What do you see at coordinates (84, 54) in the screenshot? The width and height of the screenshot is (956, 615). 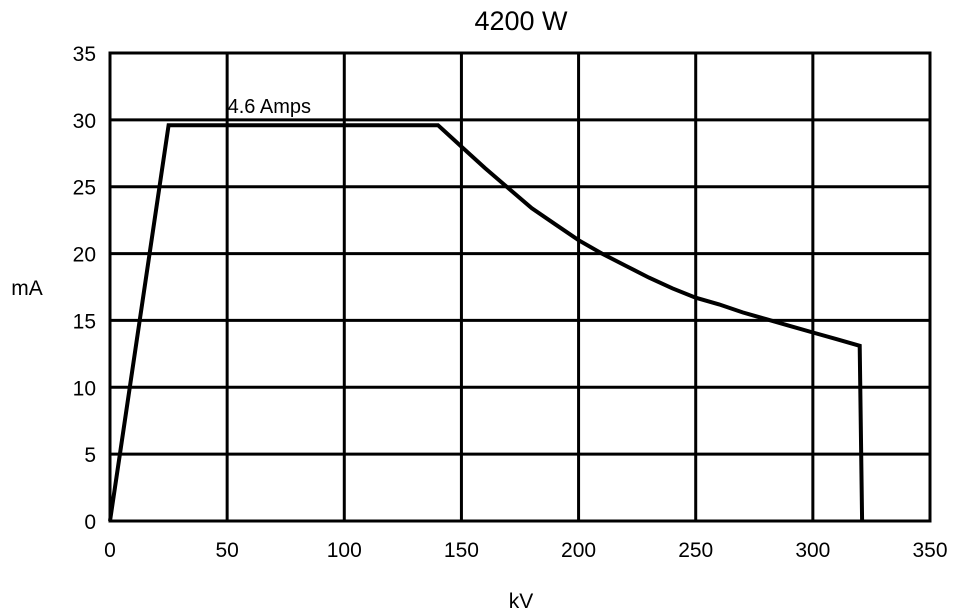 I see `y-tick-label: 35` at bounding box center [84, 54].